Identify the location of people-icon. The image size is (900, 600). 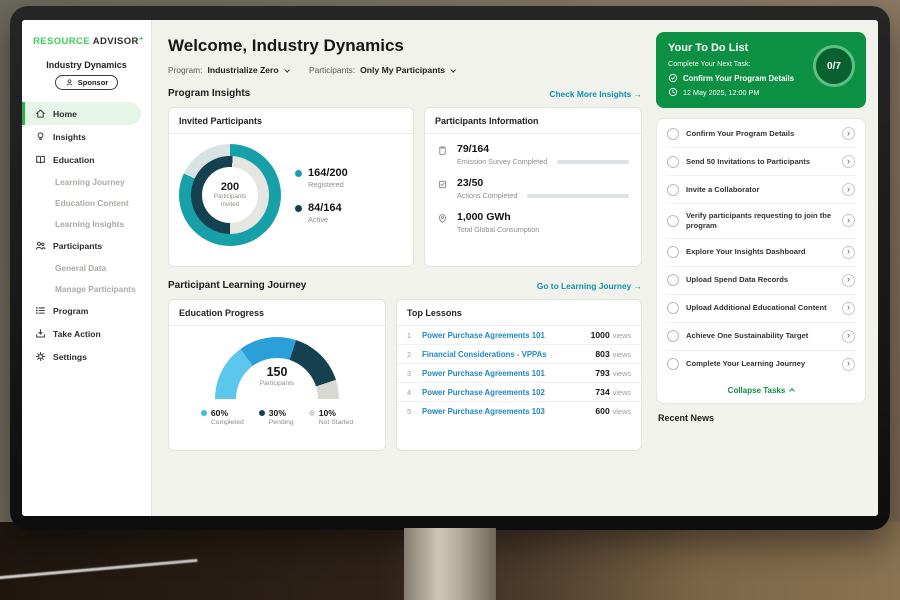
(40, 245).